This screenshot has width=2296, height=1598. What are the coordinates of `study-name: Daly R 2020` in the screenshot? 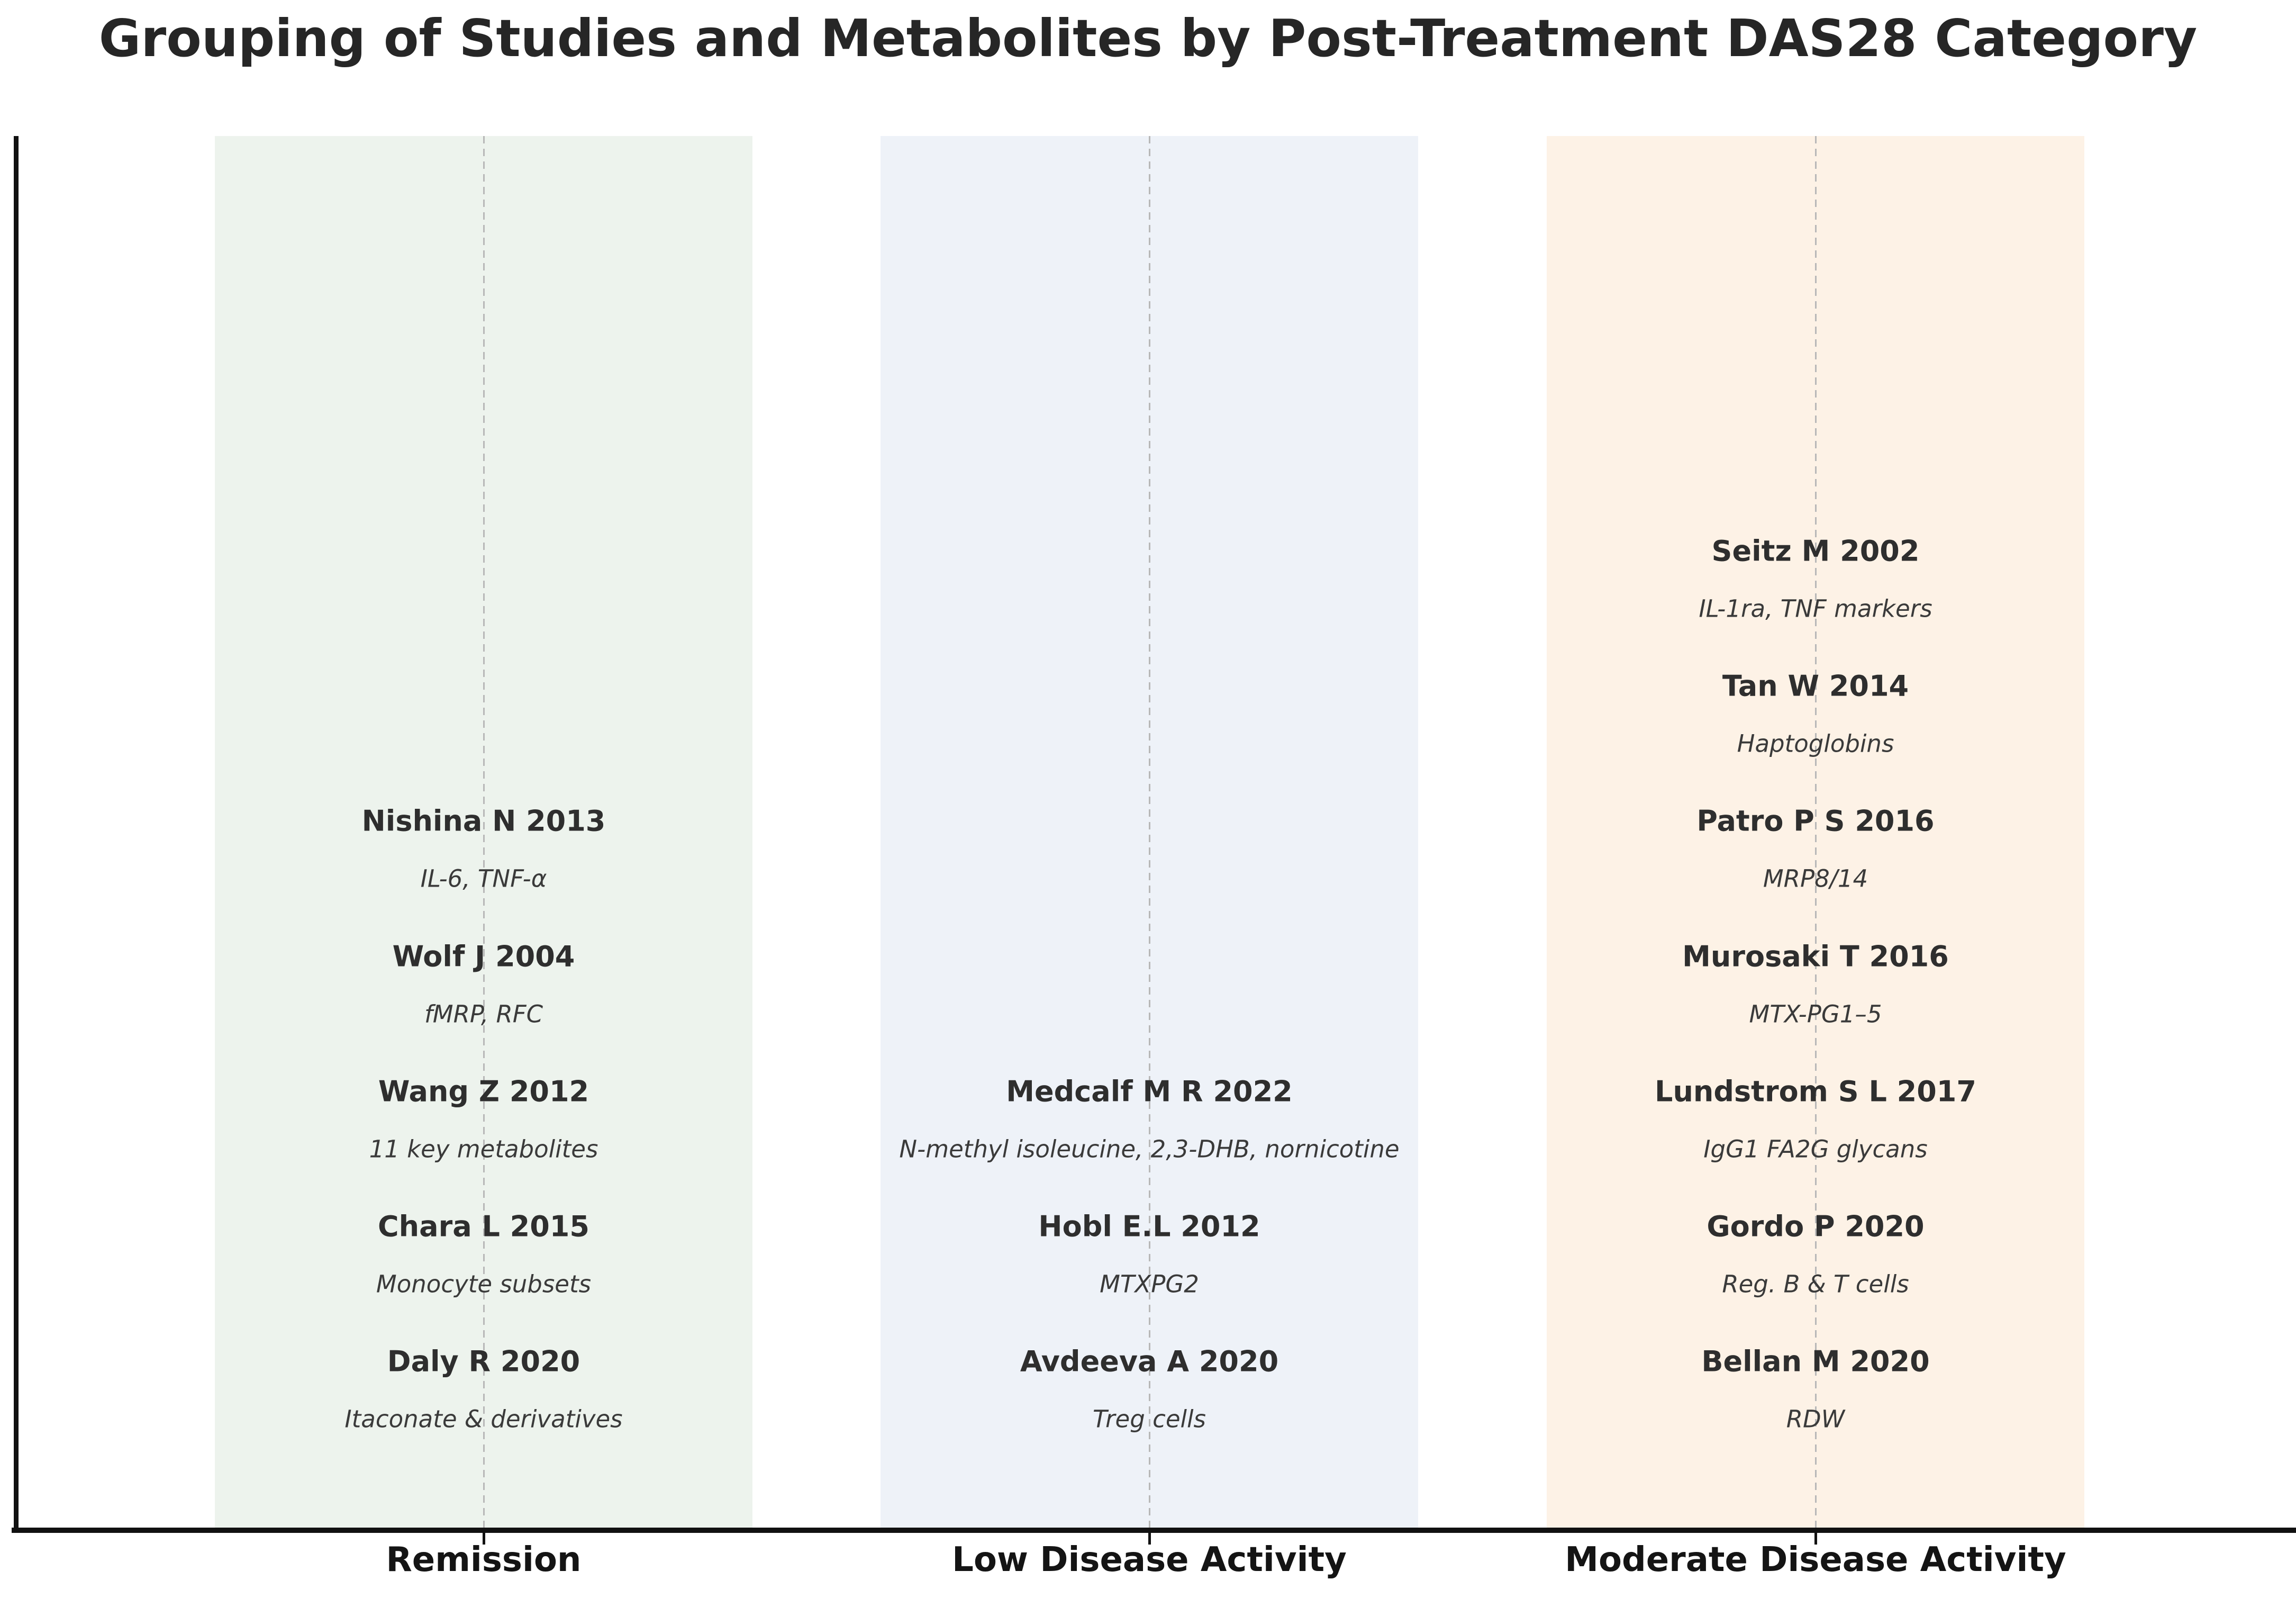 It's located at (483, 1361).